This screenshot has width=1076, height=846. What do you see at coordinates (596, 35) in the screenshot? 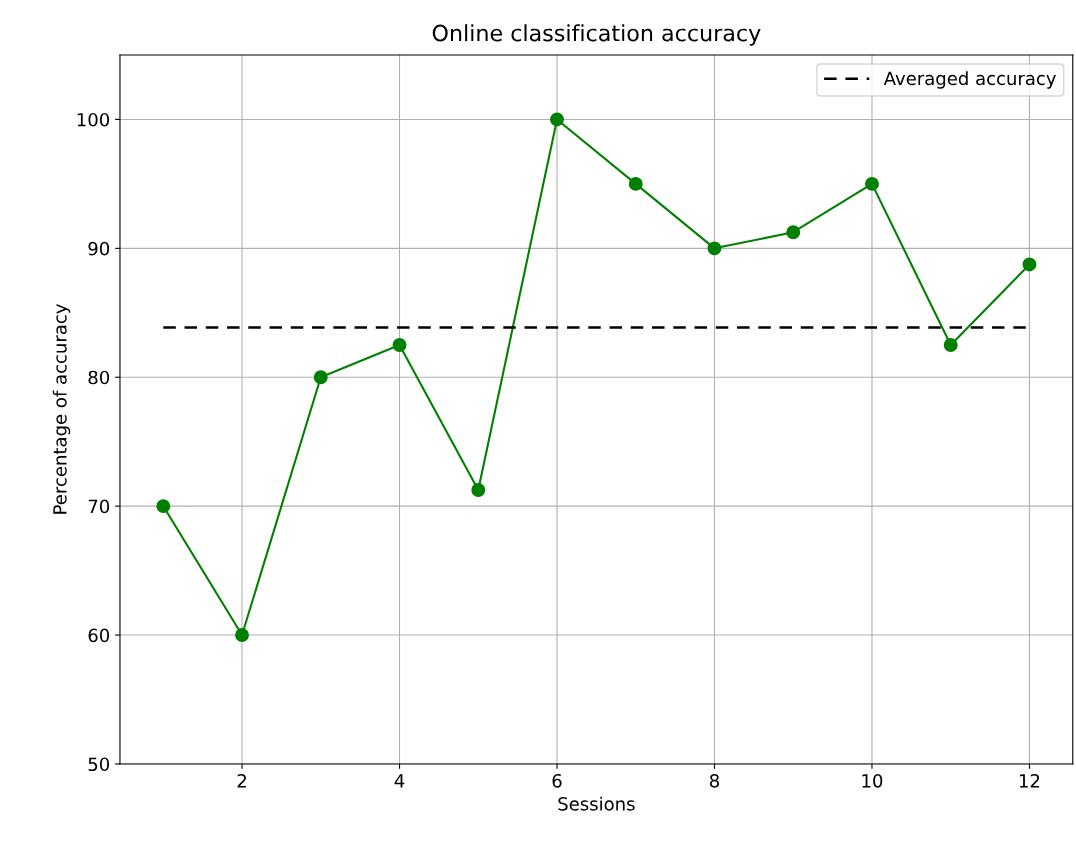
I see `chart-title: Online classification accuracy` at bounding box center [596, 35].